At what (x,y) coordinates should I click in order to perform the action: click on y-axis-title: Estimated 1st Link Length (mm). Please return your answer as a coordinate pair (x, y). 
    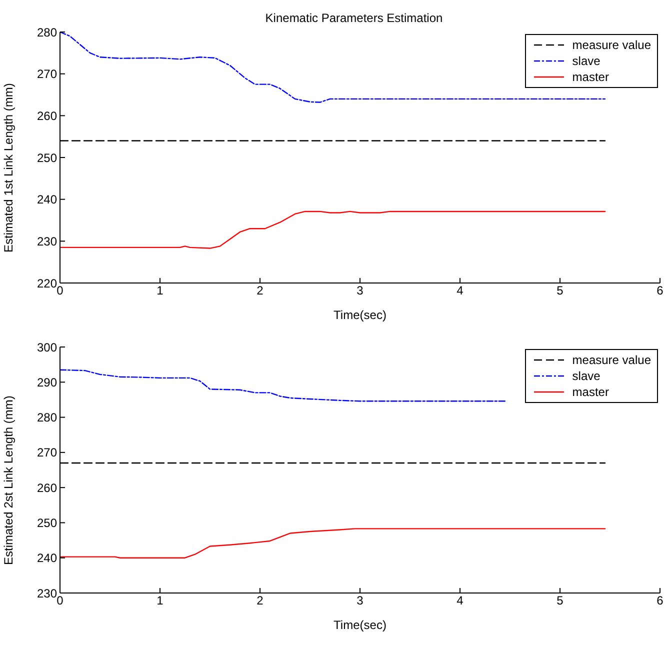
    Looking at the image, I should click on (8, 167).